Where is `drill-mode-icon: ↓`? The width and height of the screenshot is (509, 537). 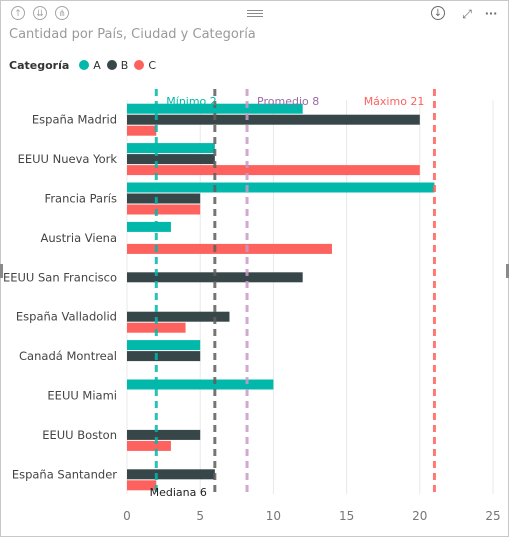
drill-mode-icon: ↓ is located at coordinates (438, 13).